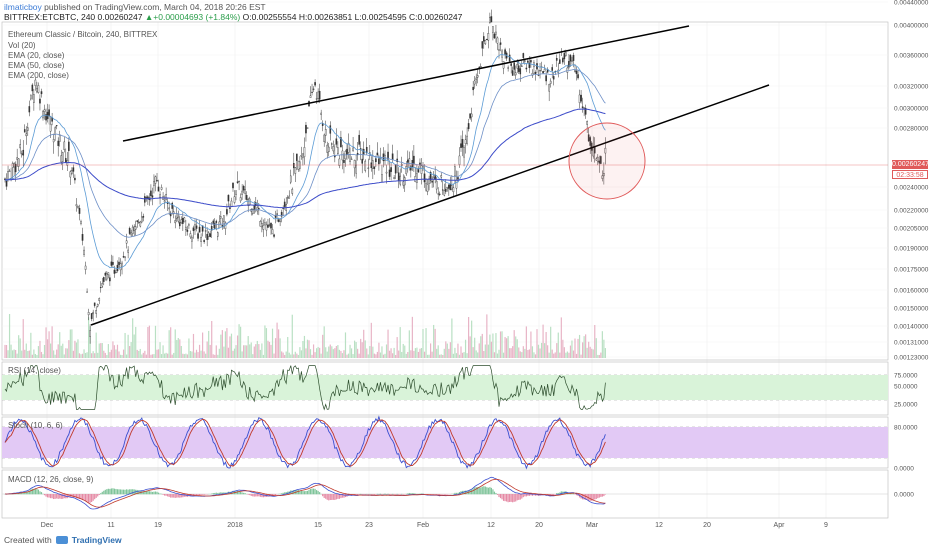 The image size is (932, 550). What do you see at coordinates (434, 525) in the screenshot?
I see `x-axis: Dec 11 19 2018 15 23 Feb 12 20 Mar 12 20 Apr 9` at bounding box center [434, 525].